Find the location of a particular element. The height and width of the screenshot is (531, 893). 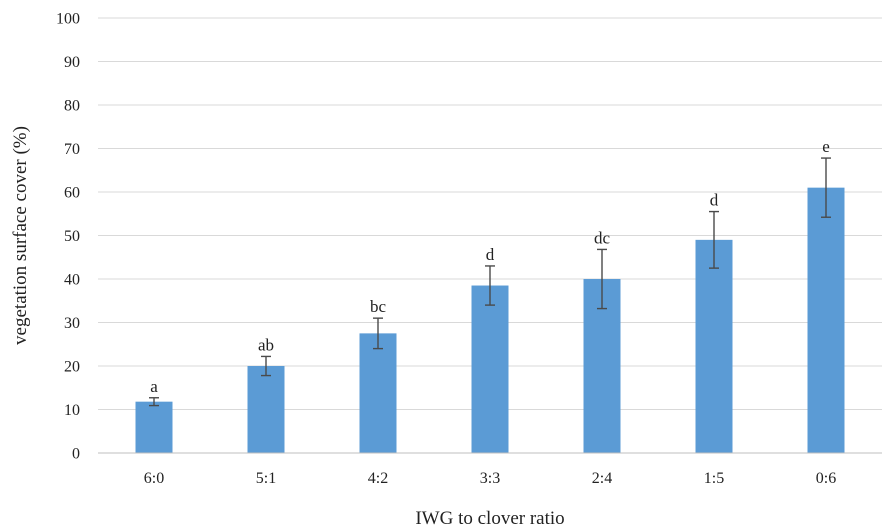

x-tick-label: 5:1 is located at coordinates (266, 478).